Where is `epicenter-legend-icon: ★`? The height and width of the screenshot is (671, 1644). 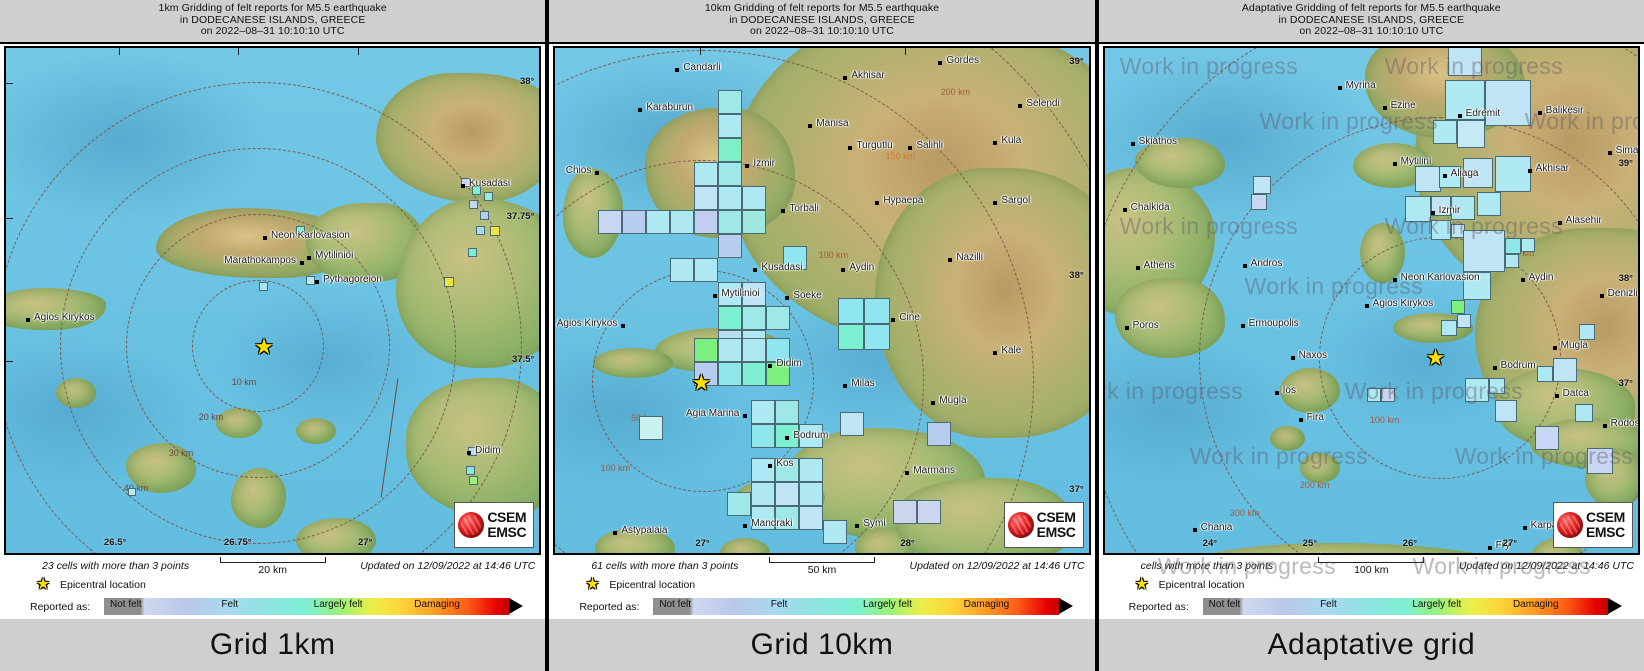 epicenter-legend-icon: ★ is located at coordinates (43, 584).